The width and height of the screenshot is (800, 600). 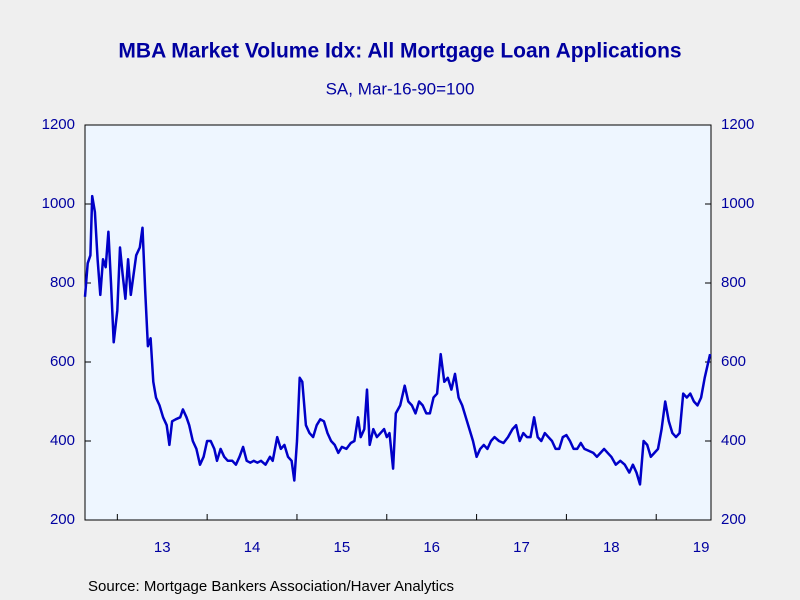 What do you see at coordinates (701, 547) in the screenshot?
I see `x-tick-label: 19` at bounding box center [701, 547].